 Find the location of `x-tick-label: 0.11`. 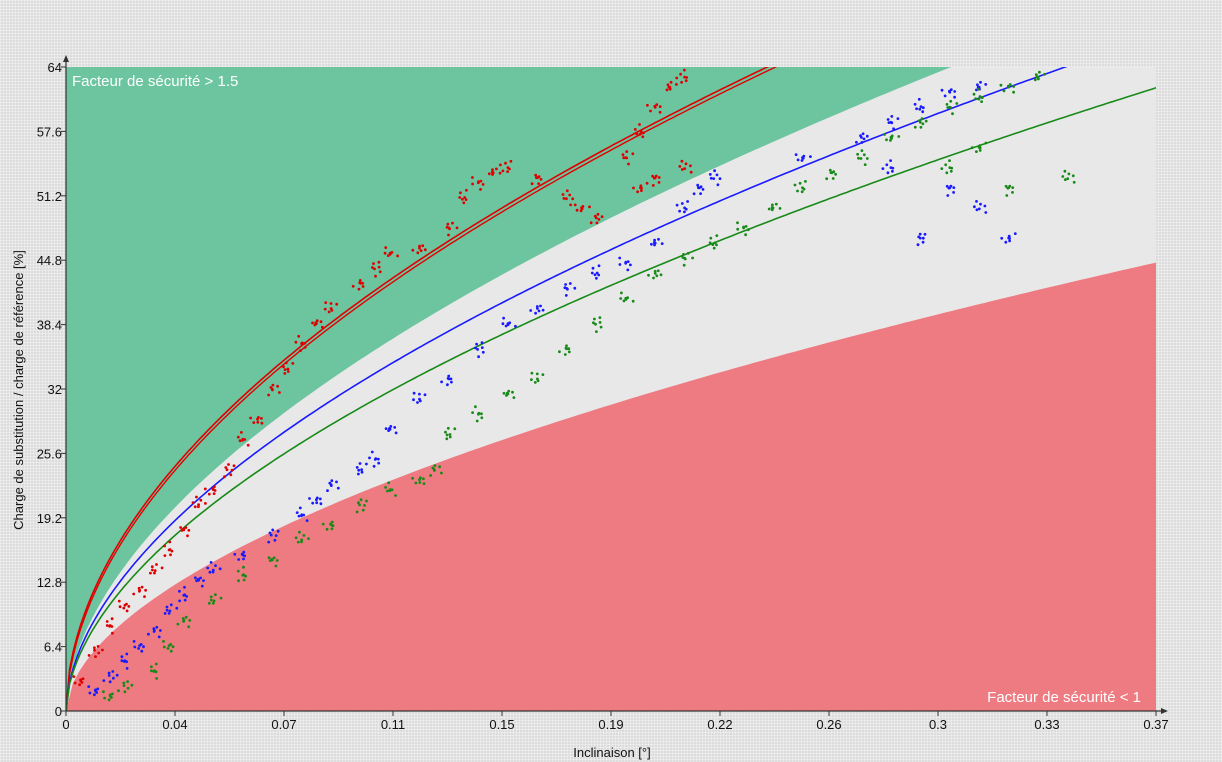

x-tick-label: 0.11 is located at coordinates (393, 724).